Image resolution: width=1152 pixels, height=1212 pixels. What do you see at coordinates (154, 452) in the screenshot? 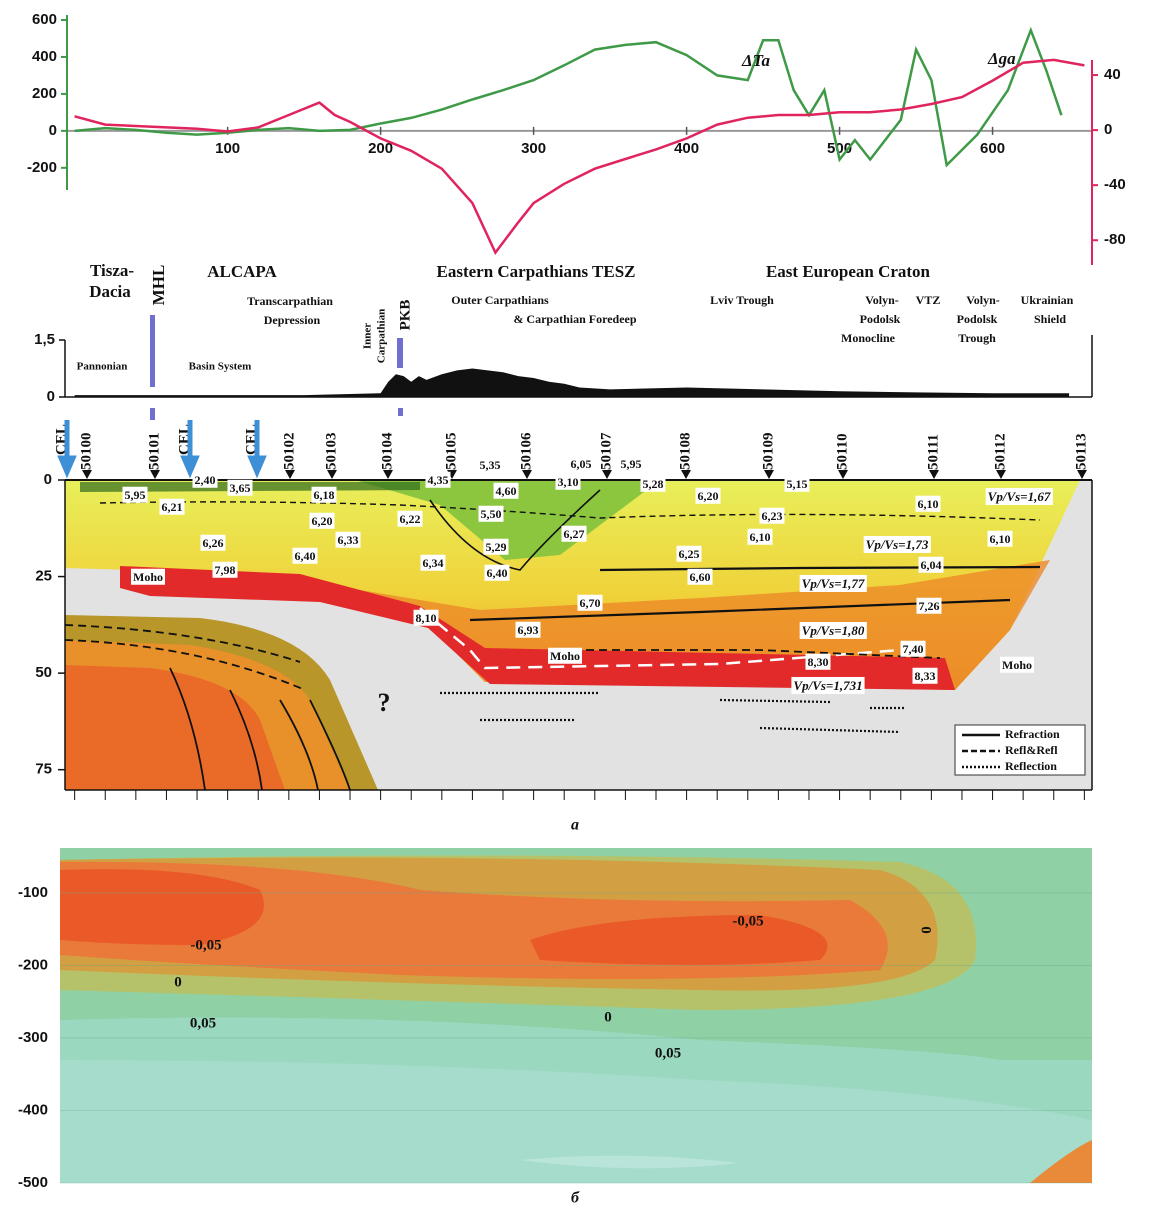
I see `station-label: 50101` at bounding box center [154, 452].